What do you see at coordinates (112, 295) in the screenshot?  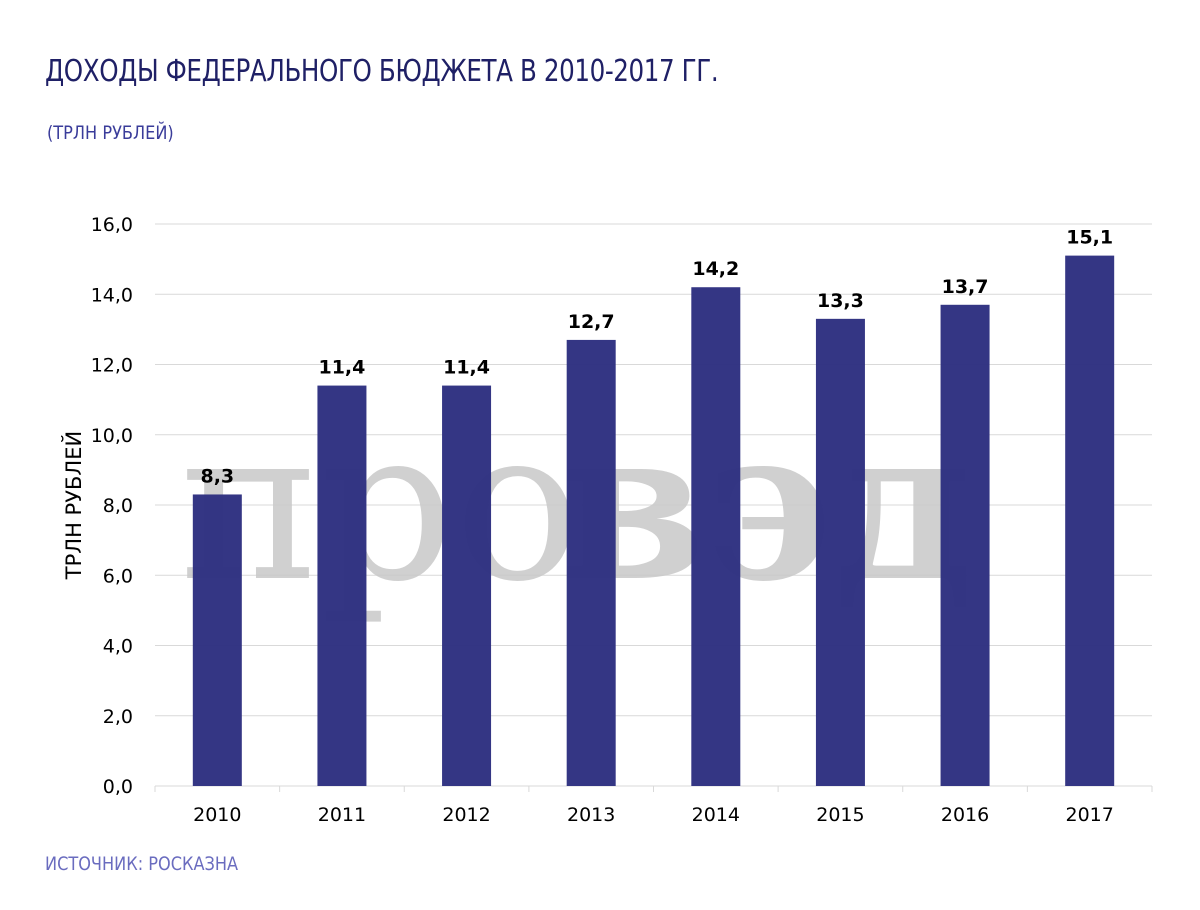 I see `y-tick-label: 14,0` at bounding box center [112, 295].